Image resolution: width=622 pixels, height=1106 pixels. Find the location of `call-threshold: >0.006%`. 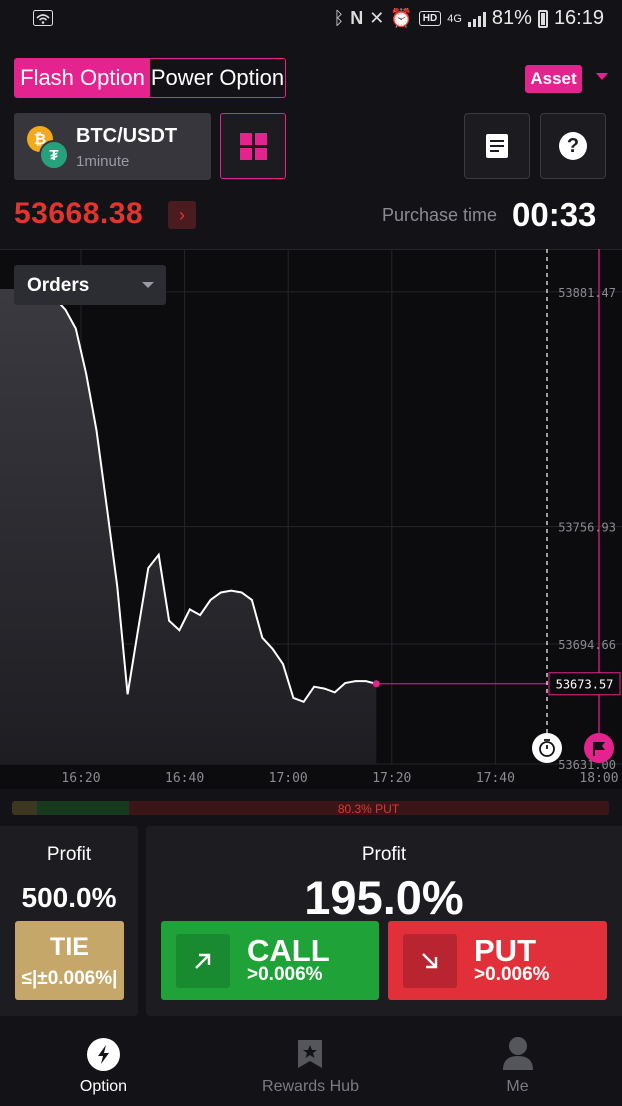

call-threshold: >0.006% is located at coordinates (285, 974).